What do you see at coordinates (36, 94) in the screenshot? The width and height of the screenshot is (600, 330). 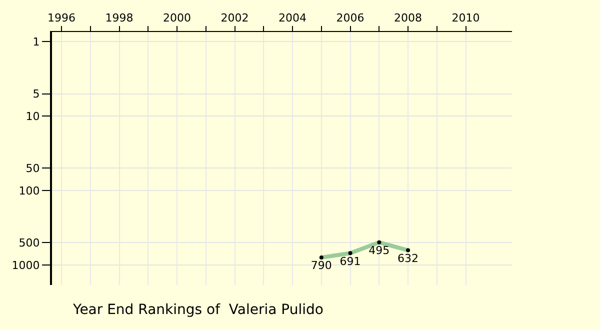 I see `y-tick-label: 5` at bounding box center [36, 94].